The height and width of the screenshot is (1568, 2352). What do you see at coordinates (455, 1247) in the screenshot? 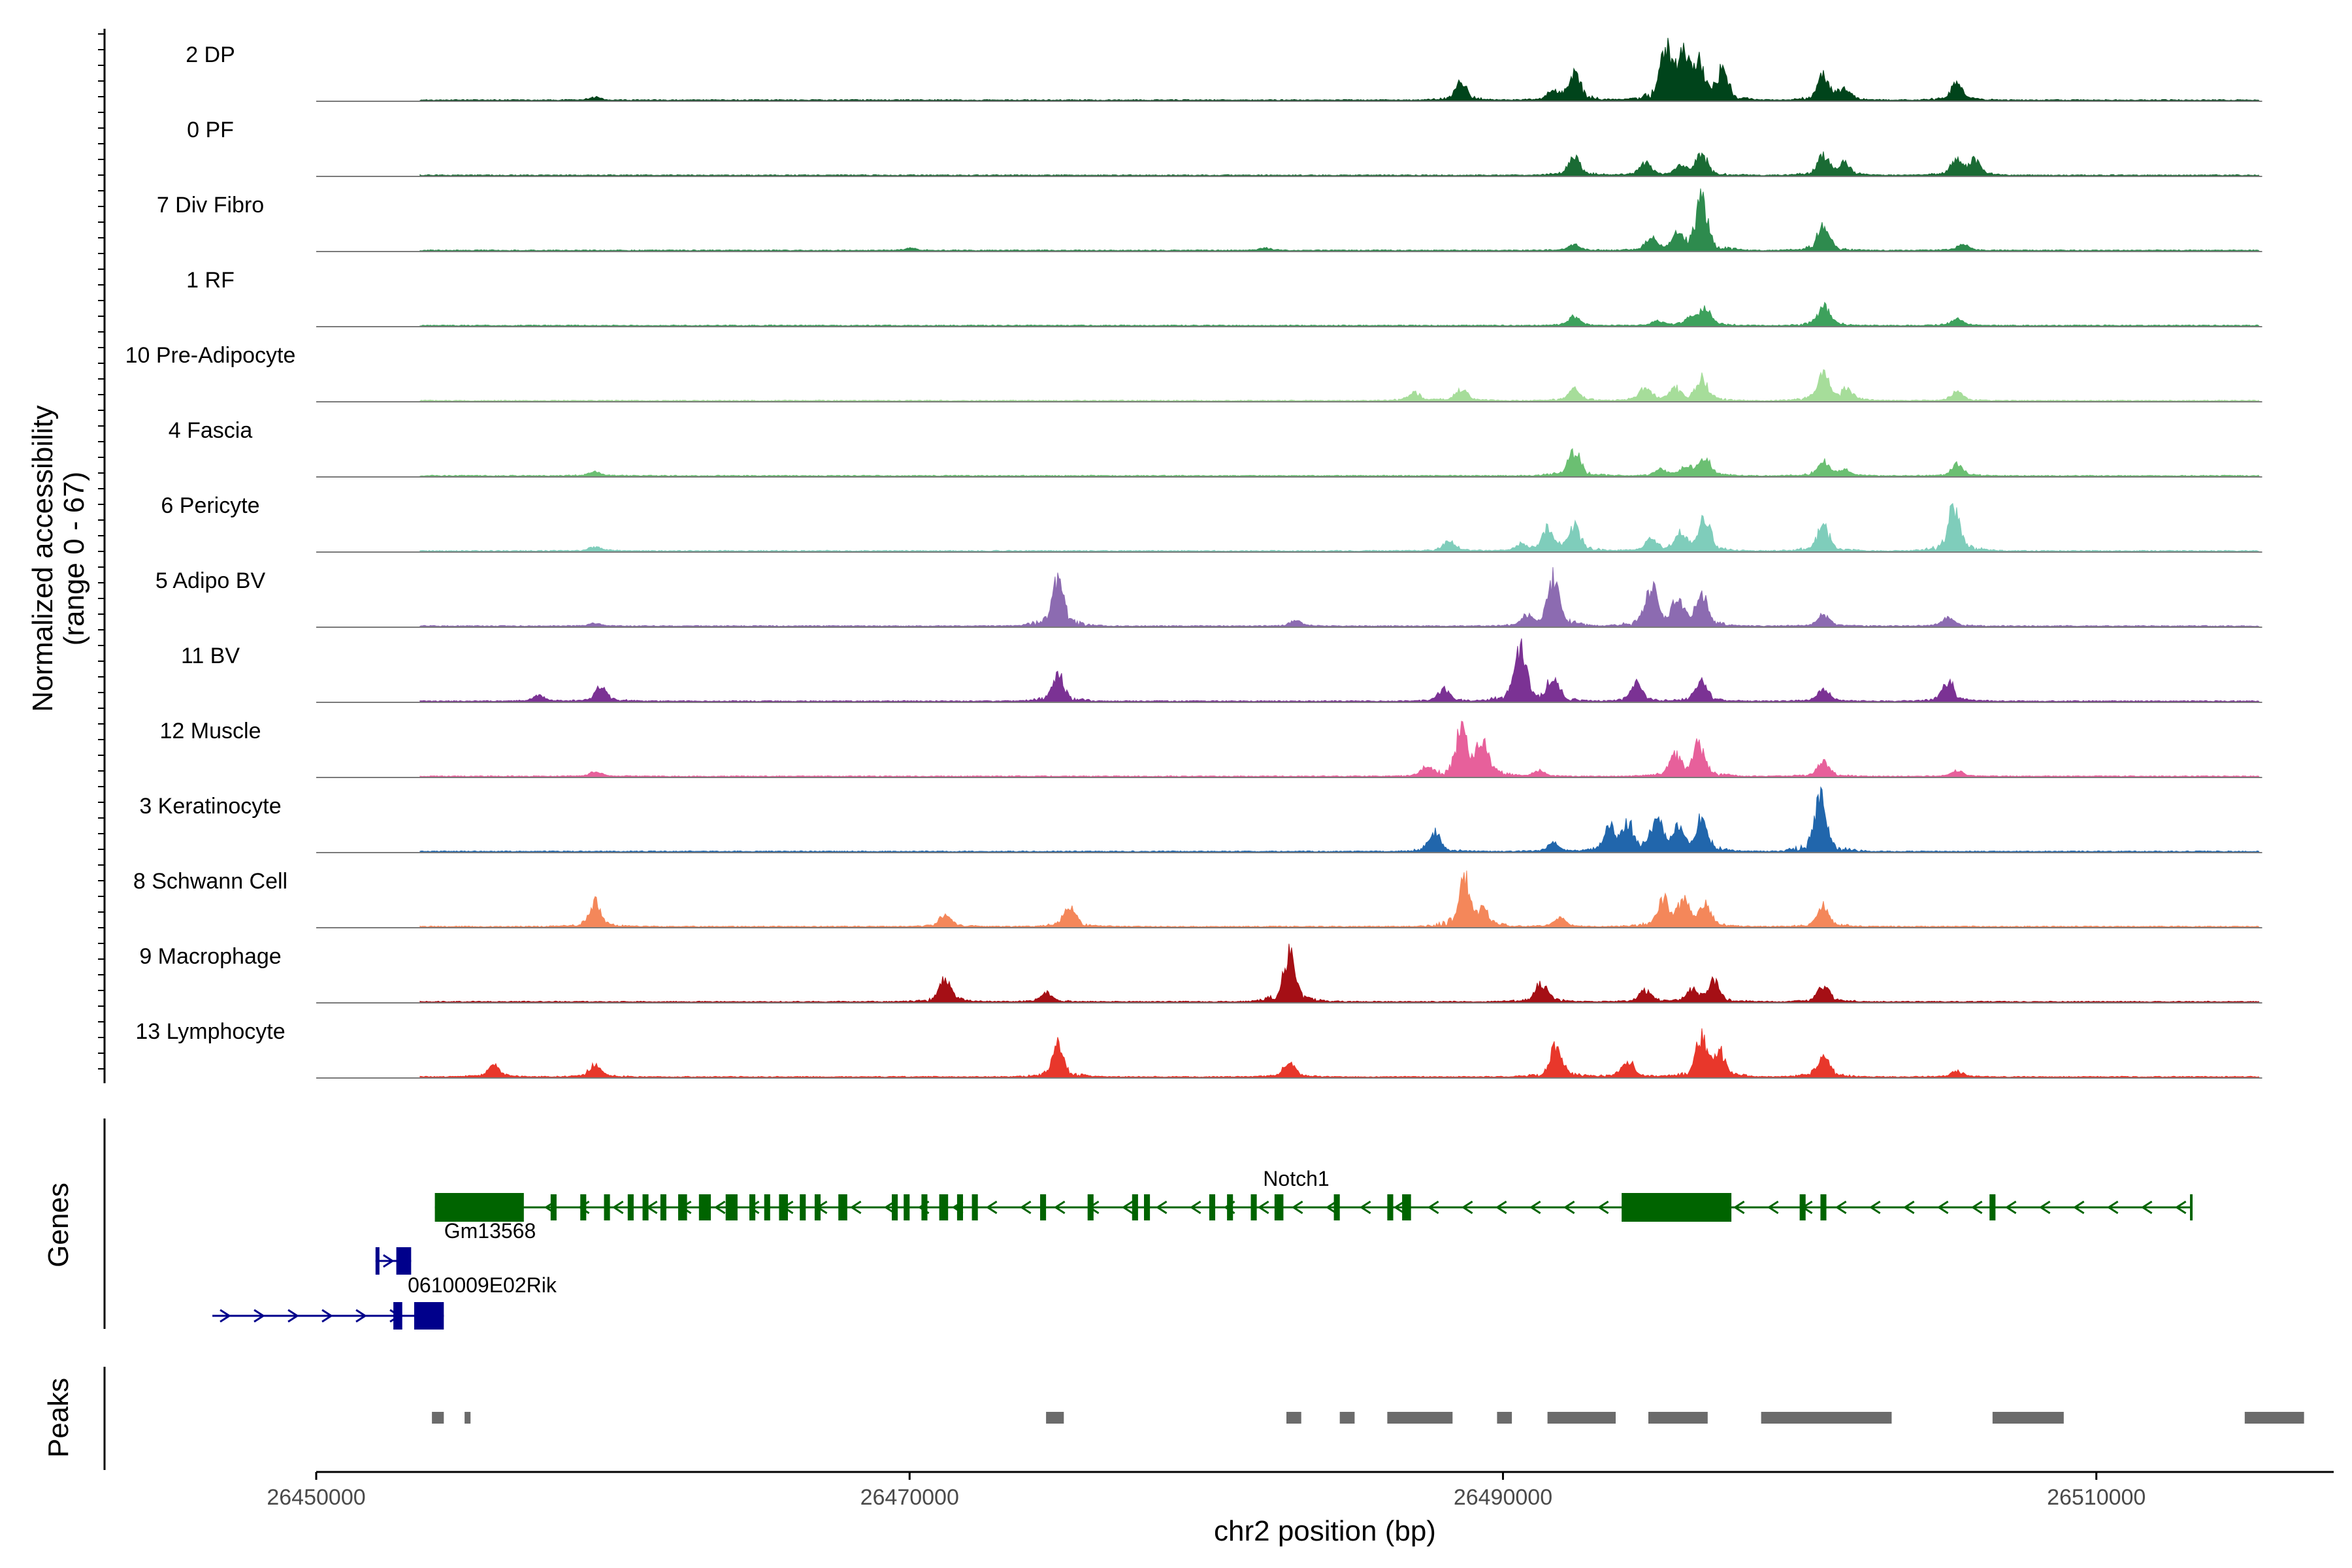
I see `gene-Gm13568: Gm13568` at bounding box center [455, 1247].